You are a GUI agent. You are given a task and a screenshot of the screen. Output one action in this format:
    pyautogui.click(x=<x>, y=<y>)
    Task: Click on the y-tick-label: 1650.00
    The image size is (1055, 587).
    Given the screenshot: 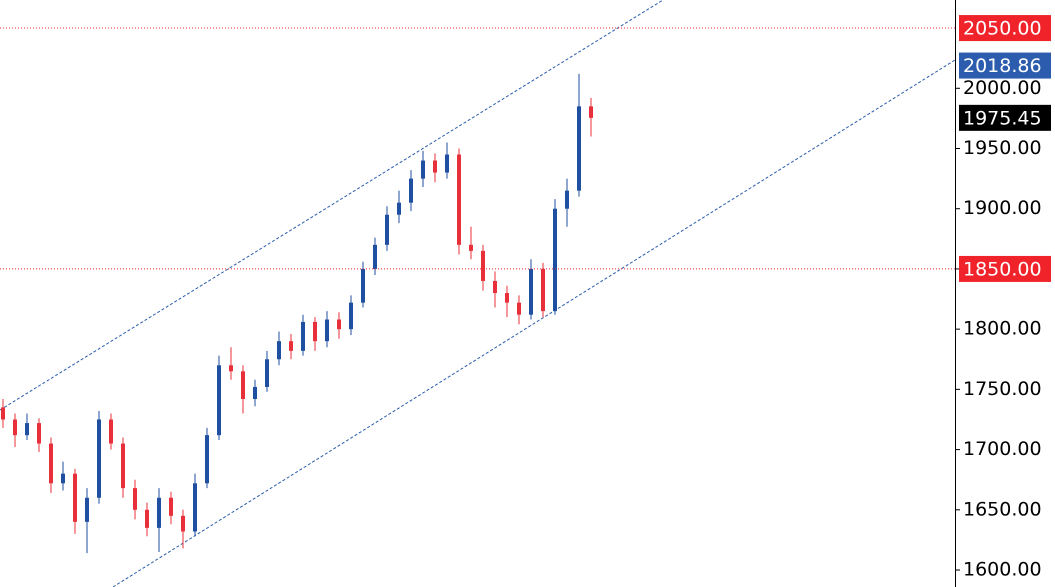 What is the action you would take?
    pyautogui.click(x=1002, y=509)
    